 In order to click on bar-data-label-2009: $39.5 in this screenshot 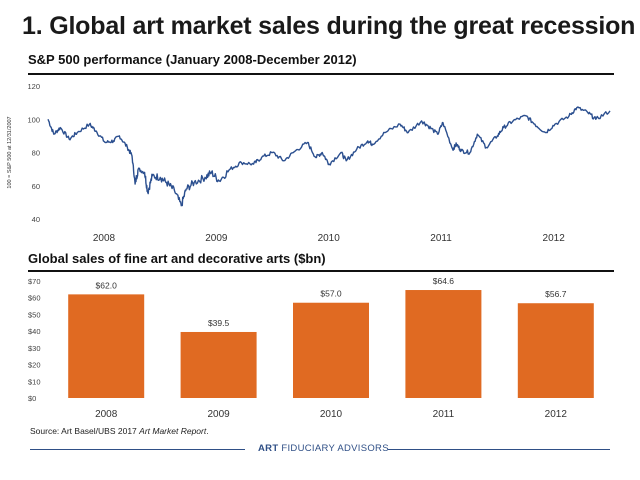, I will do `click(219, 323)`.